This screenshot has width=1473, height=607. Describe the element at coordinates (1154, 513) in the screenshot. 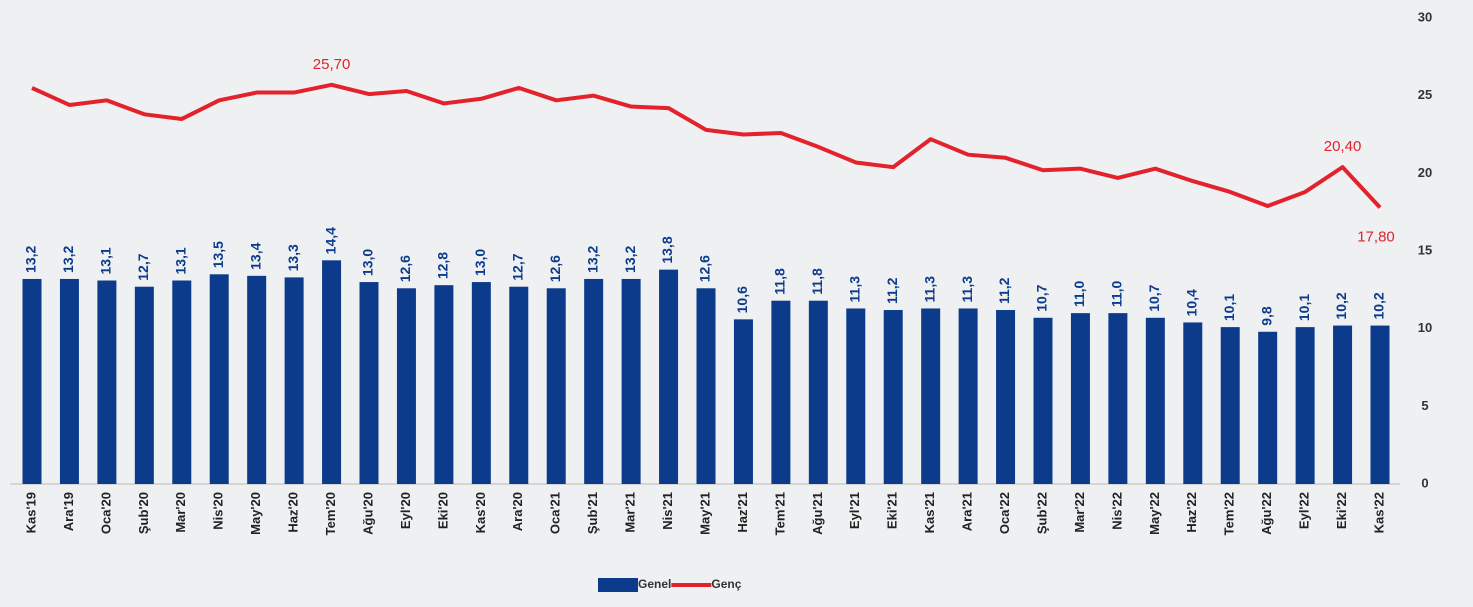

I see `x-tick-label: May'22` at that location.